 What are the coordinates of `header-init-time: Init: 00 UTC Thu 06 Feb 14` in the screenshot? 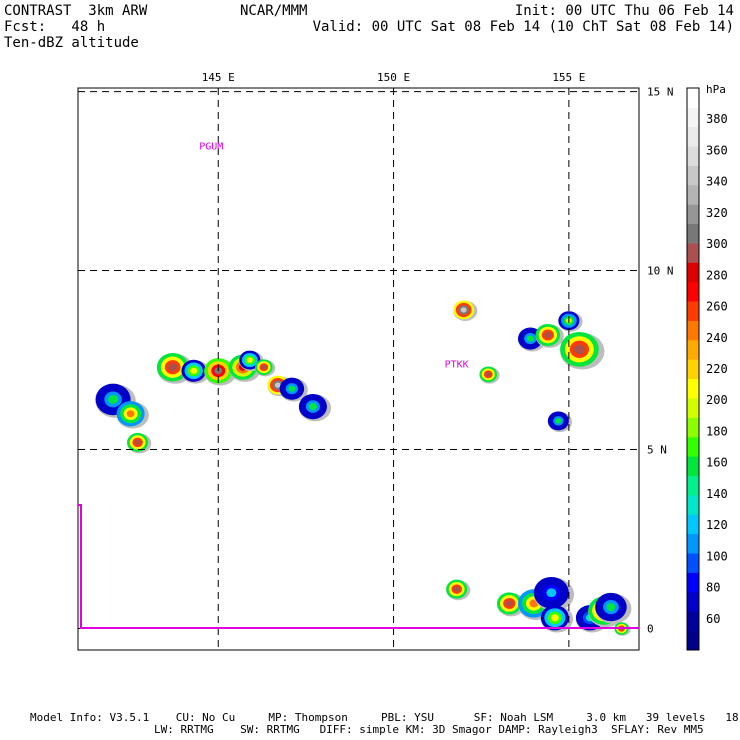 It's located at (624, 11).